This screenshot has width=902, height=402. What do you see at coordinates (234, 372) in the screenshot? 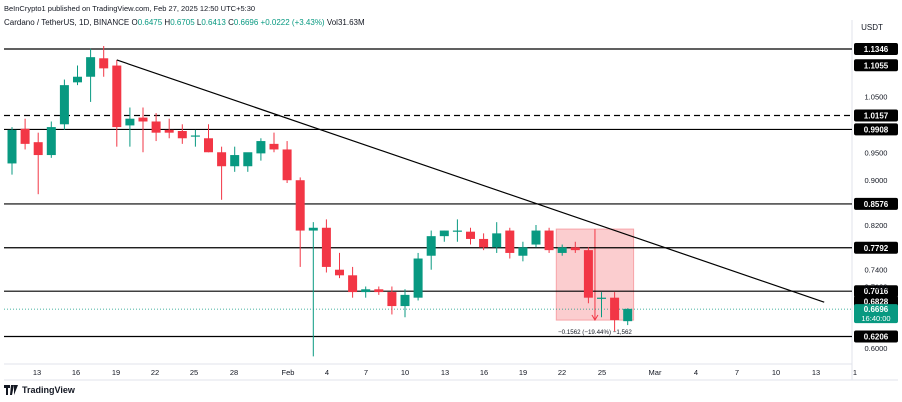
I see `x-tick-label: 28` at bounding box center [234, 372].